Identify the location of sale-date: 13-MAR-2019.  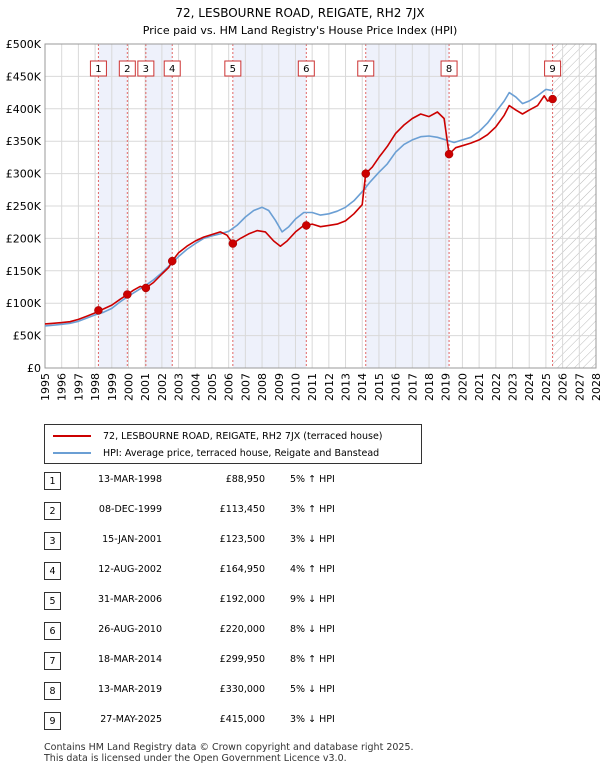
(129, 689).